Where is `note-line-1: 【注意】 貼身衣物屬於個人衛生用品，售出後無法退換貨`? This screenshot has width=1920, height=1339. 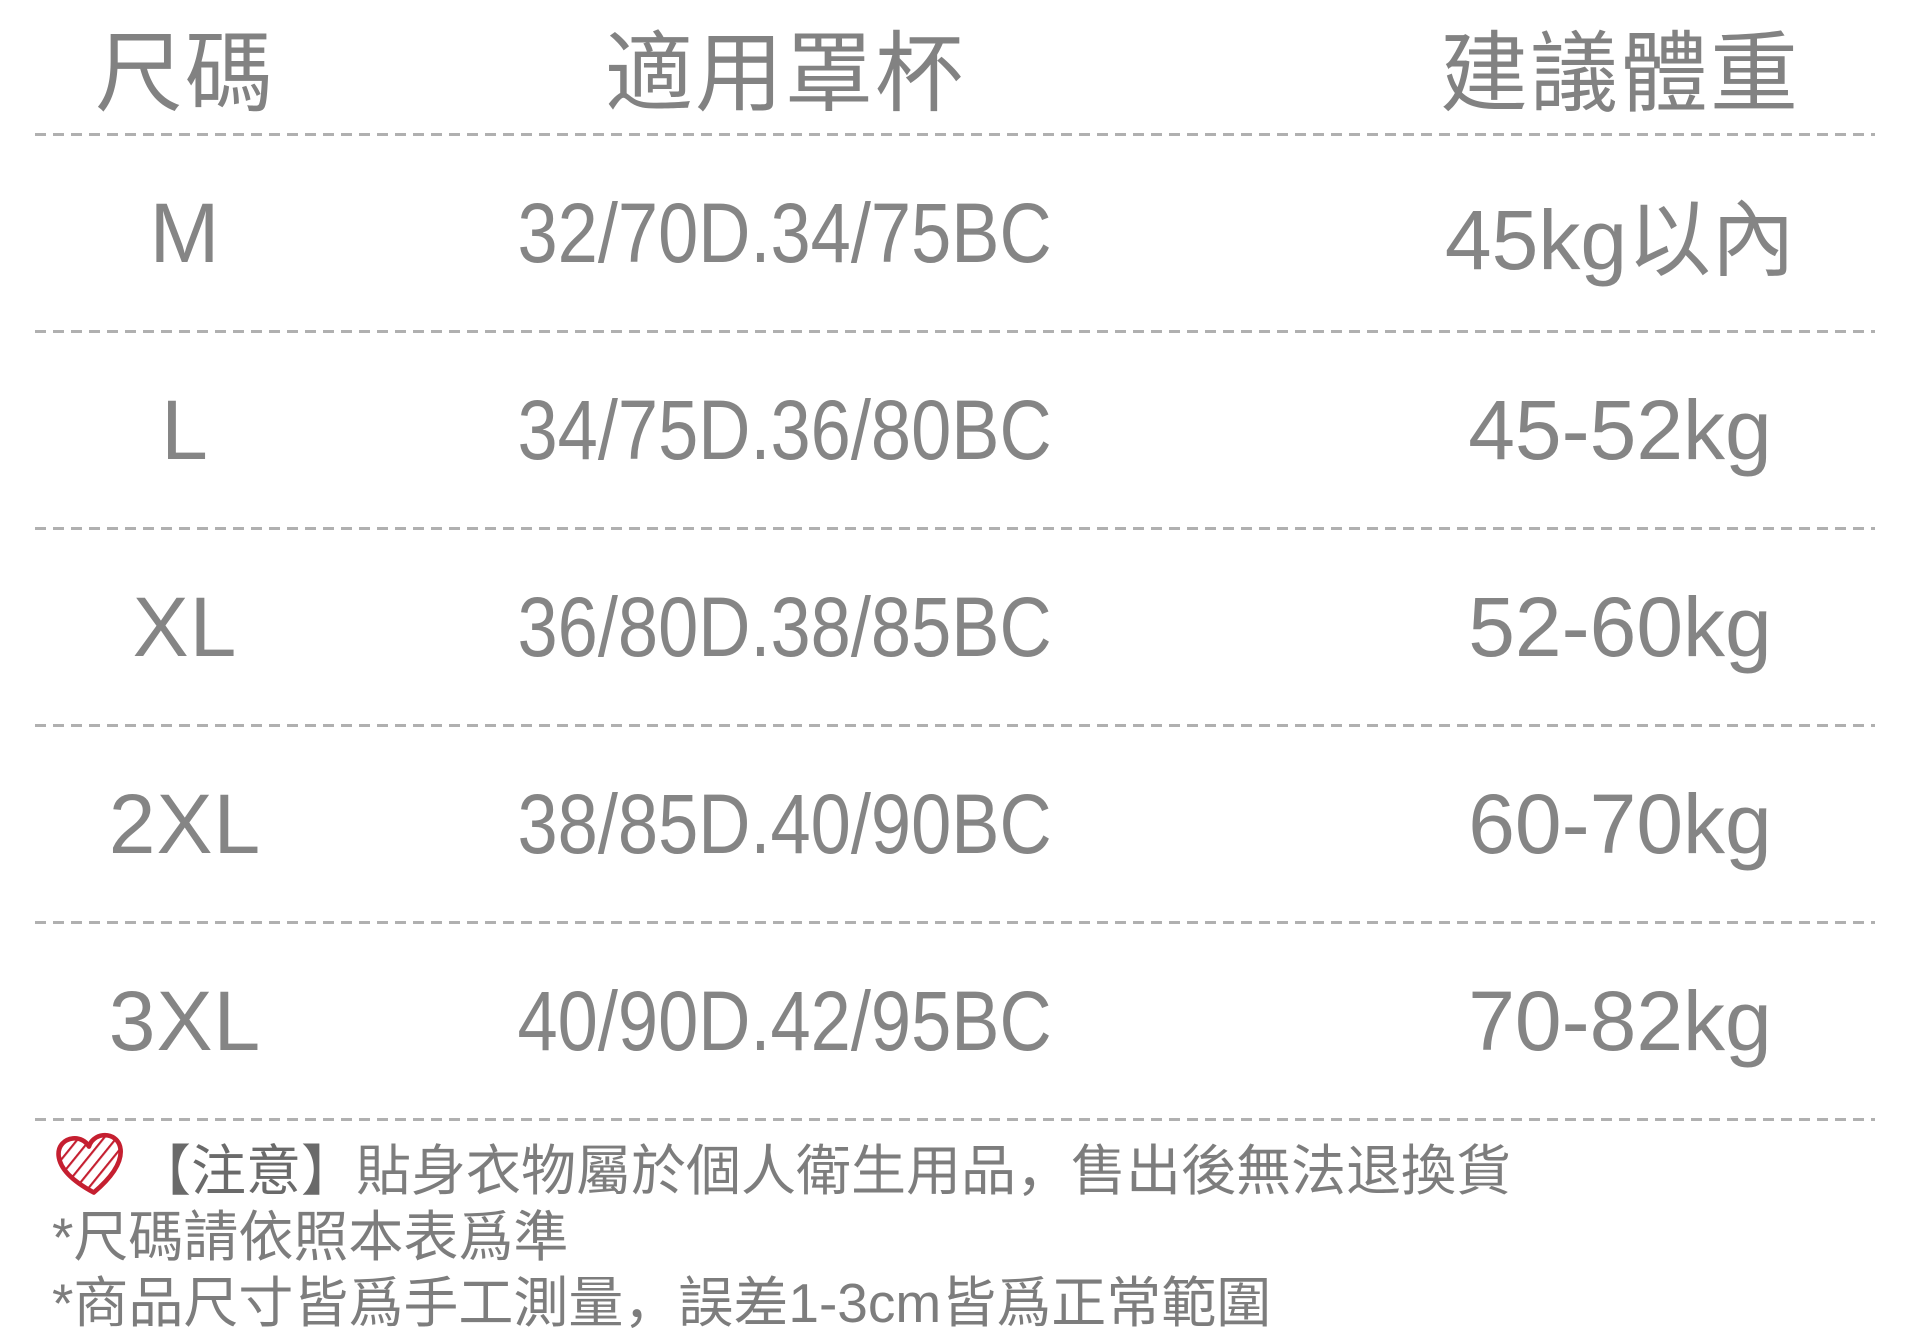
note-line-1: 【注意】 貼身衣物屬於個人衛生用品，售出後無法退換貨 is located at coordinates (986, 1167).